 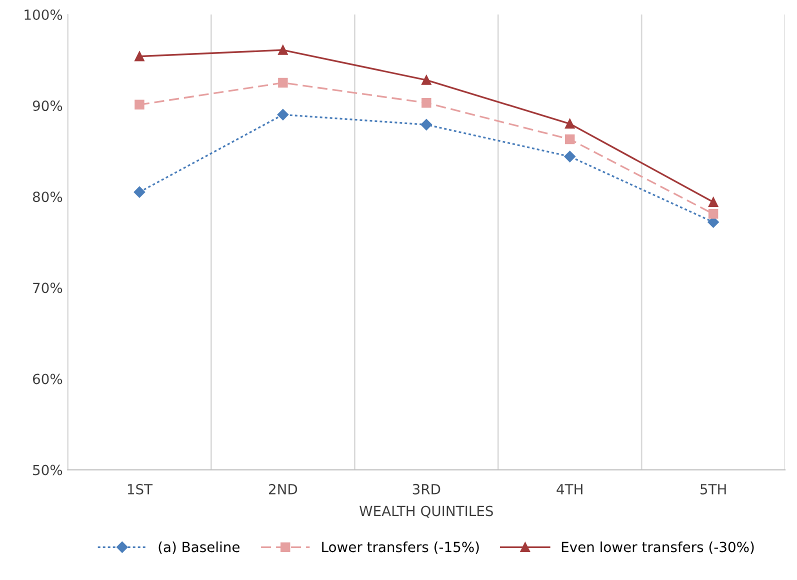 What do you see at coordinates (569, 489) in the screenshot?
I see `x-tick-label: 4TH` at bounding box center [569, 489].